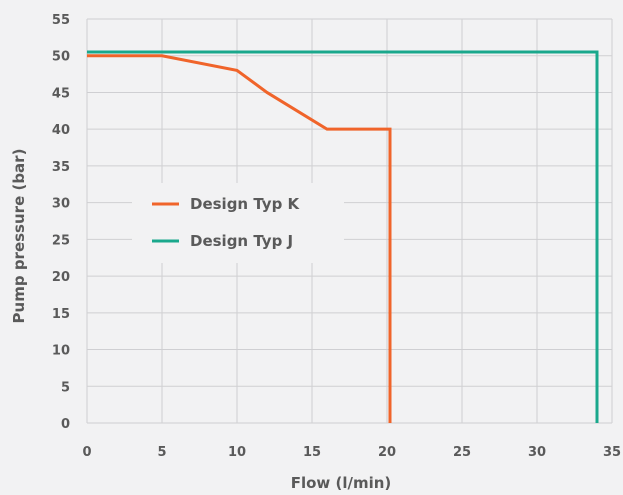 This screenshot has height=495, width=623. What do you see at coordinates (61, 20) in the screenshot?
I see `y-tick-label: 55` at bounding box center [61, 20].